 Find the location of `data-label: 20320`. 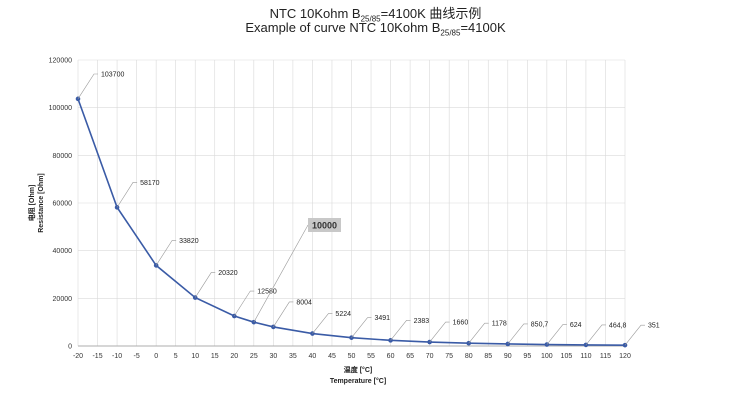

data-label: 20320 is located at coordinates (228, 273).